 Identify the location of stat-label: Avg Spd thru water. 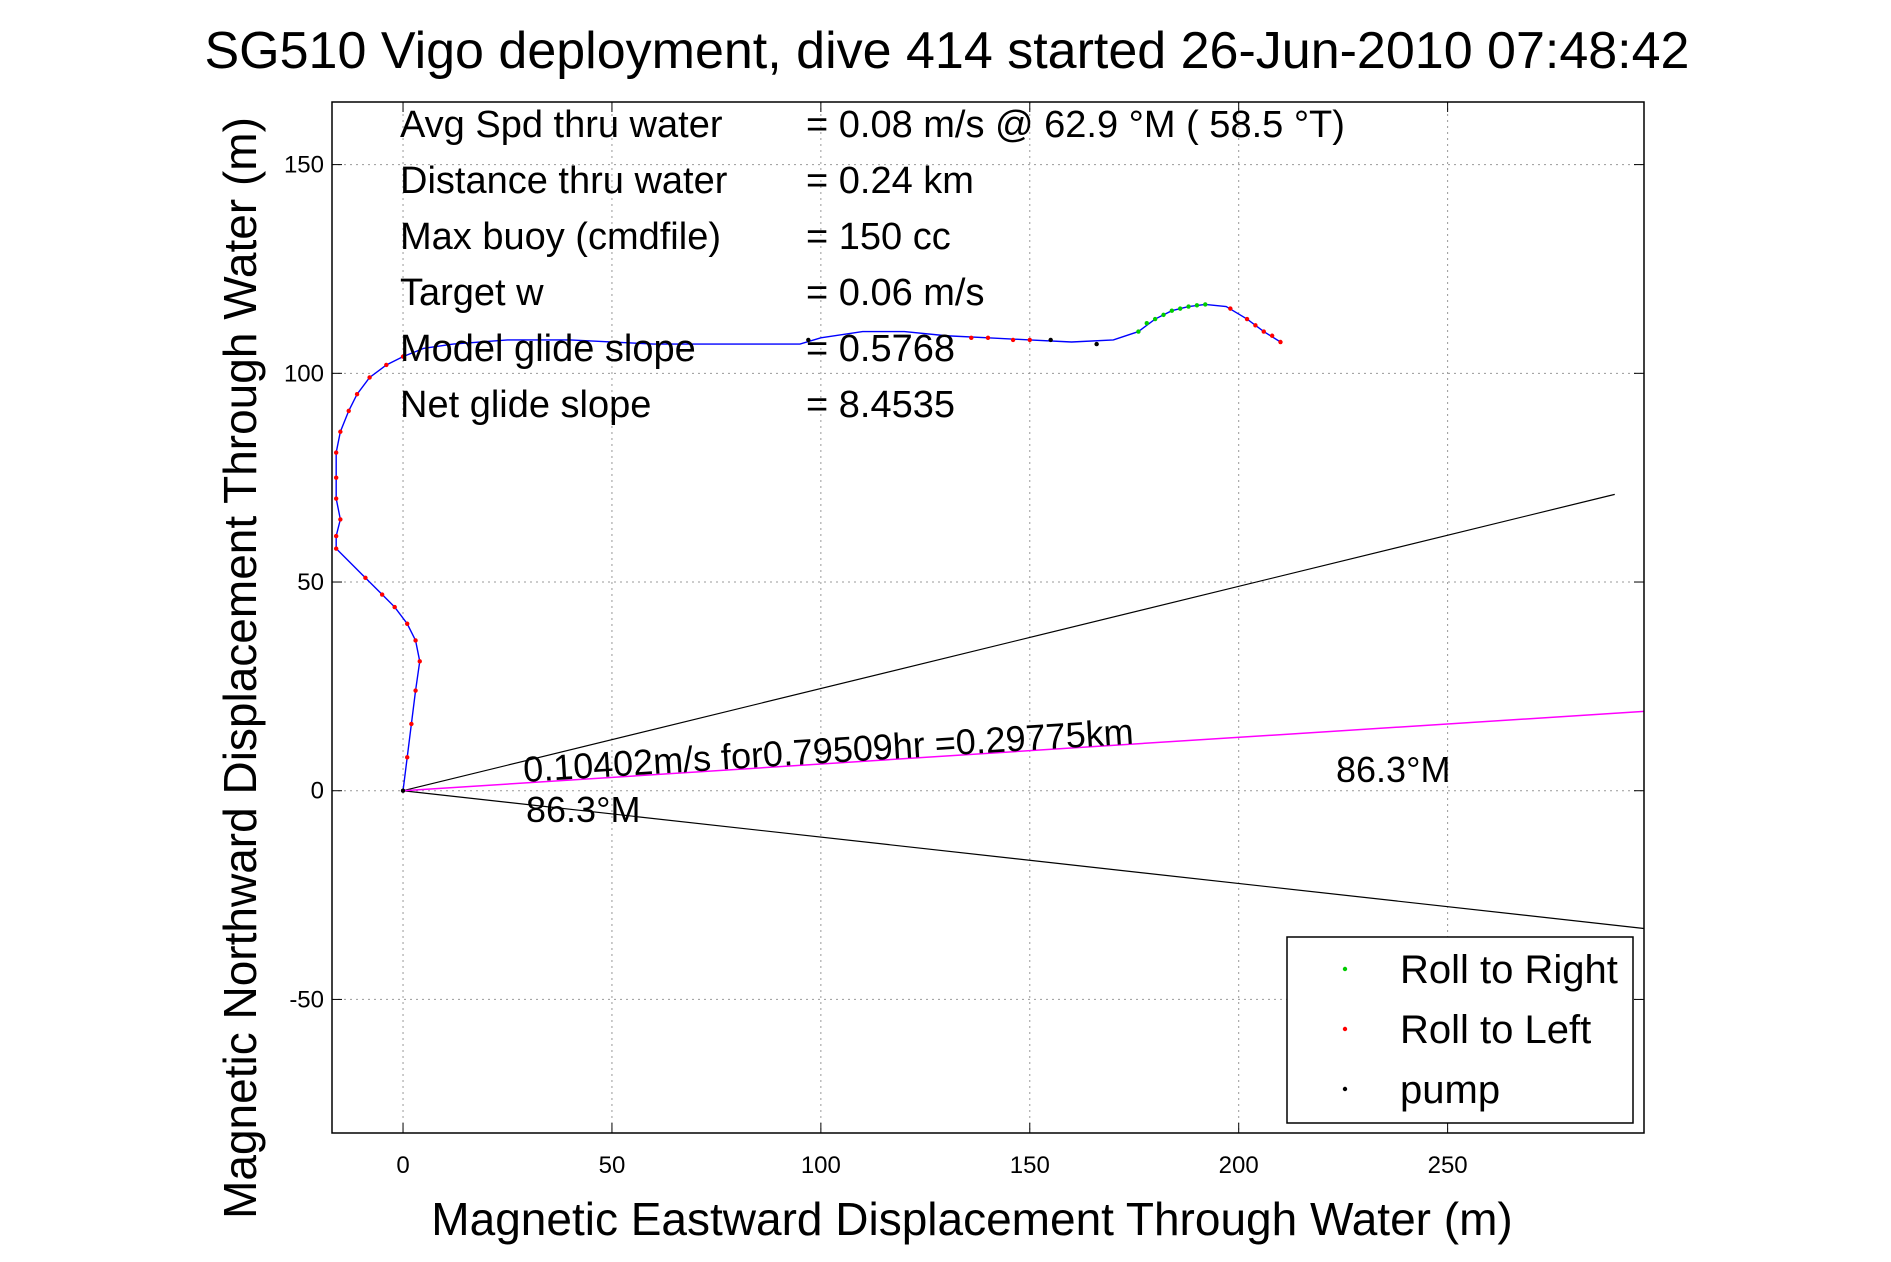
(561, 125).